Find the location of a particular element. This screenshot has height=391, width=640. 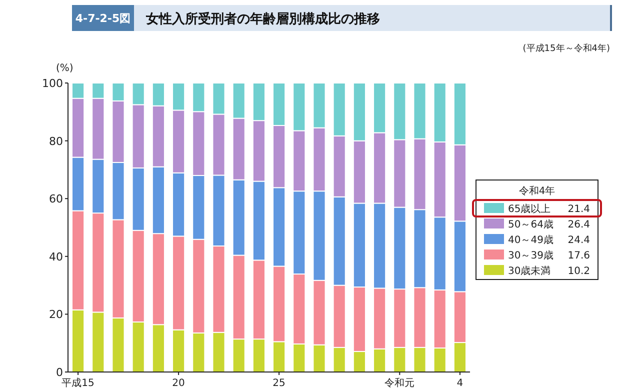

y-axis-title: (%) is located at coordinates (65, 68).